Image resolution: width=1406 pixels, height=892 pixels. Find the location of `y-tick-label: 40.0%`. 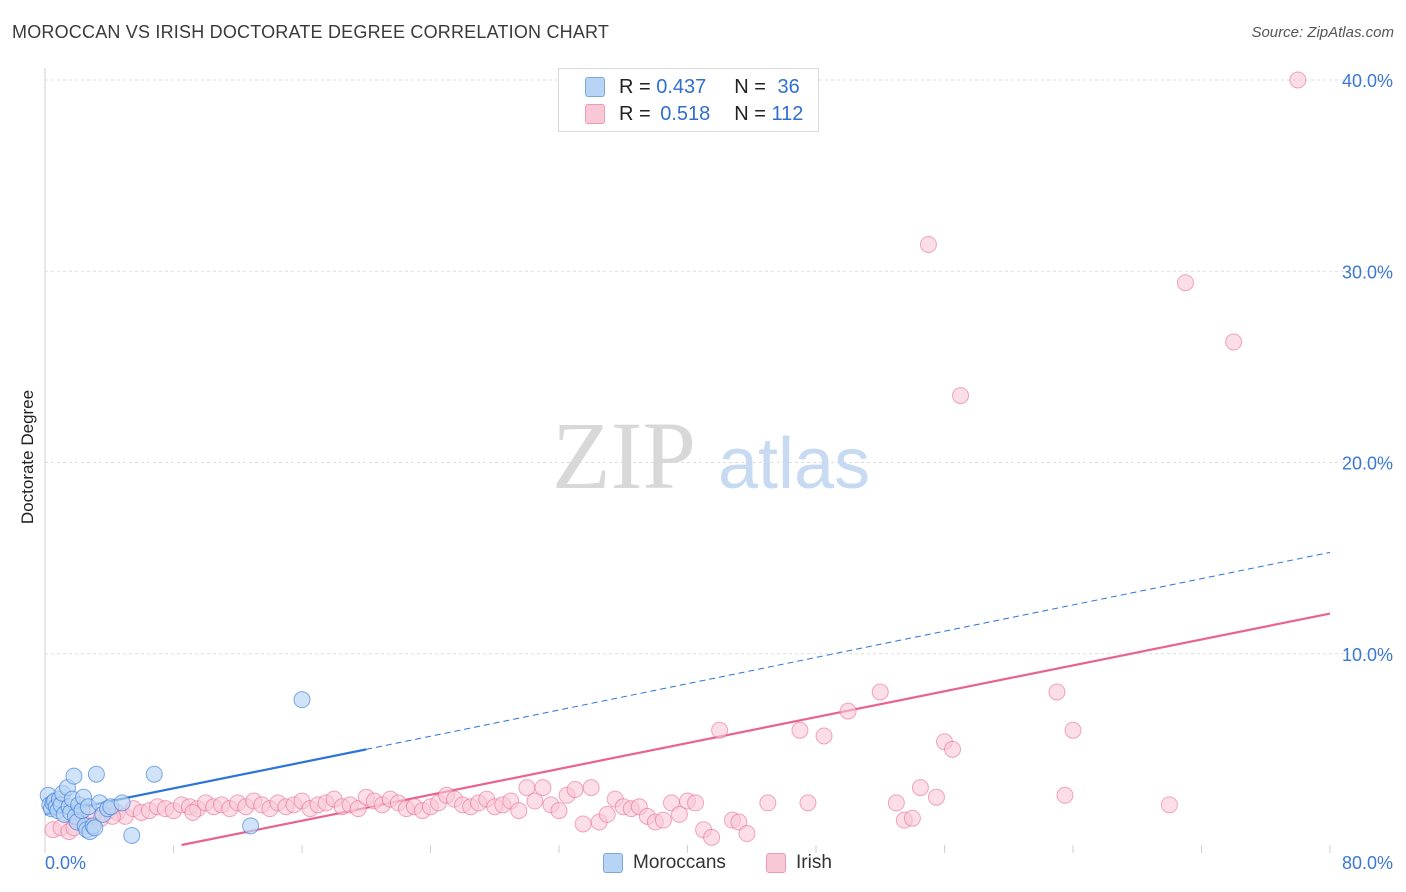

y-tick-label: 40.0% is located at coordinates (1367, 81).